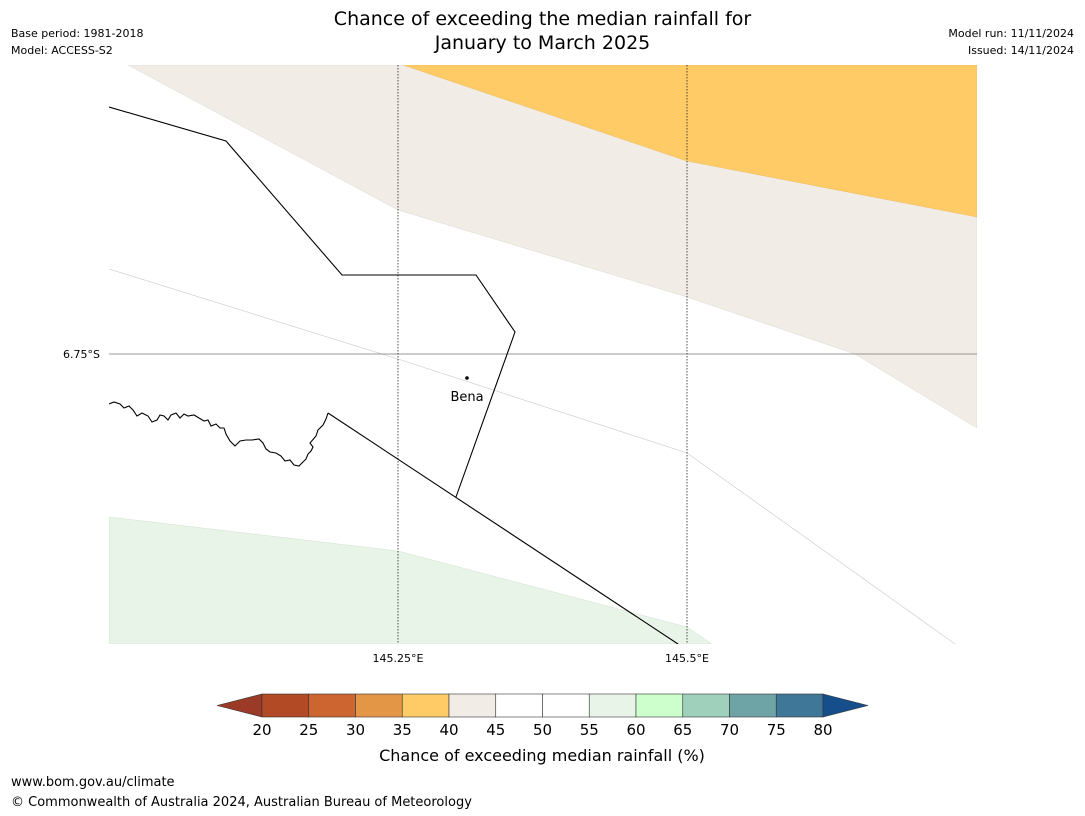  I want to click on model-run-text: Model run: 11/11/2024, so click(1011, 33).